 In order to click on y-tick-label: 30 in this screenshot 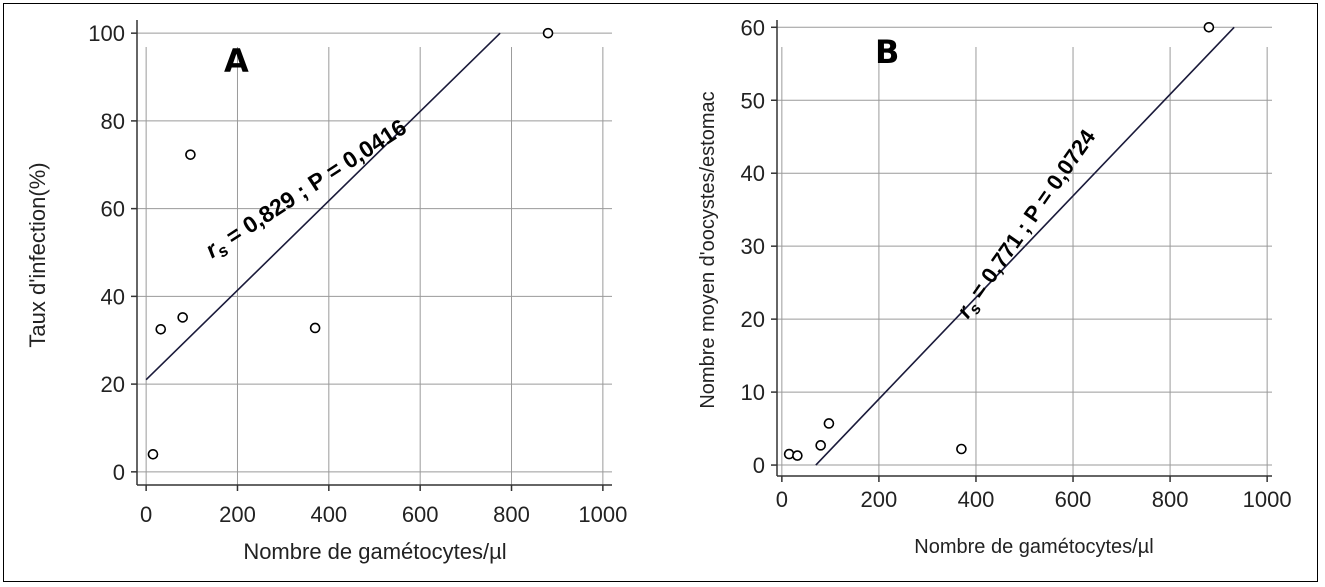, I will do `click(753, 246)`.